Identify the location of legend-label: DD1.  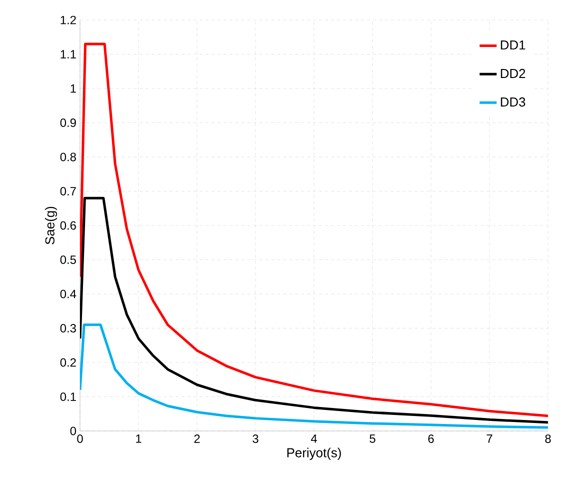
(513, 45).